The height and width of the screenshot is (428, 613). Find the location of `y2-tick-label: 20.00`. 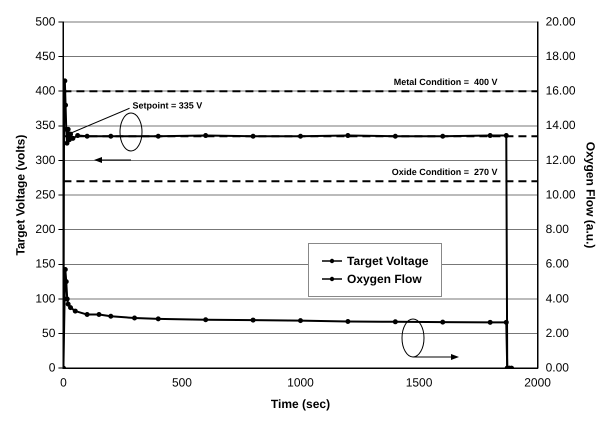

y2-tick-label: 20.00 is located at coordinates (561, 21).